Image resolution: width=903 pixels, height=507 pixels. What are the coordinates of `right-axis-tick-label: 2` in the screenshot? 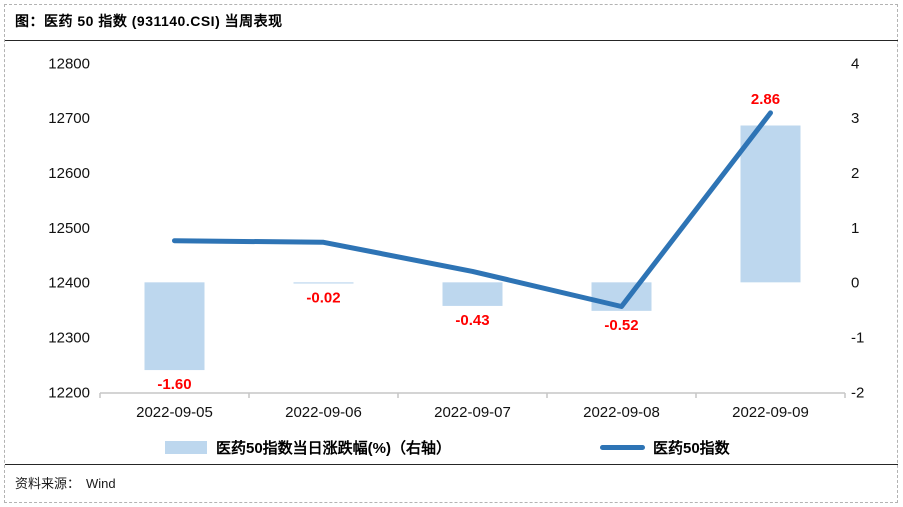 It's located at (855, 173).